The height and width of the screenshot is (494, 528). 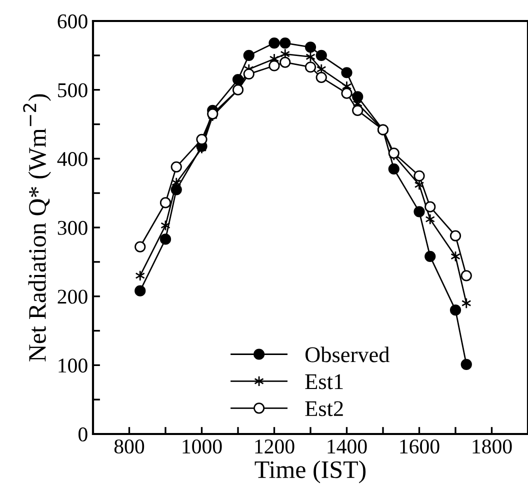 What do you see at coordinates (348, 354) in the screenshot?
I see `legend-label: Observed` at bounding box center [348, 354].